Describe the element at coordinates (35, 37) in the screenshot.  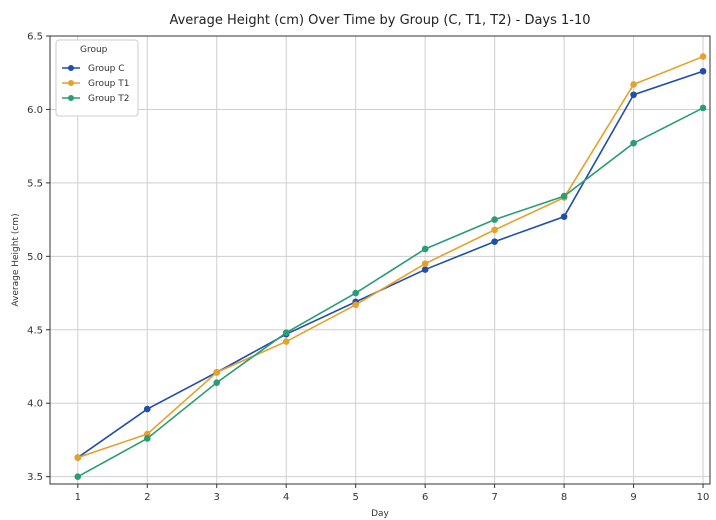
I see `y-tick-label: 6.5` at that location.